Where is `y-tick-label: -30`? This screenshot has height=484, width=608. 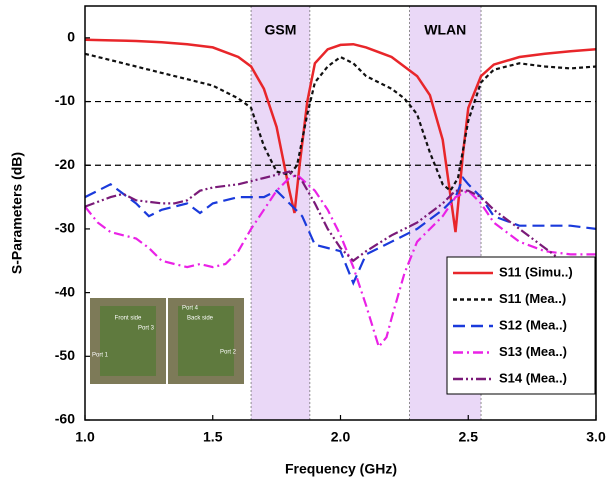 y-tick-label: -30 is located at coordinates (65, 228).